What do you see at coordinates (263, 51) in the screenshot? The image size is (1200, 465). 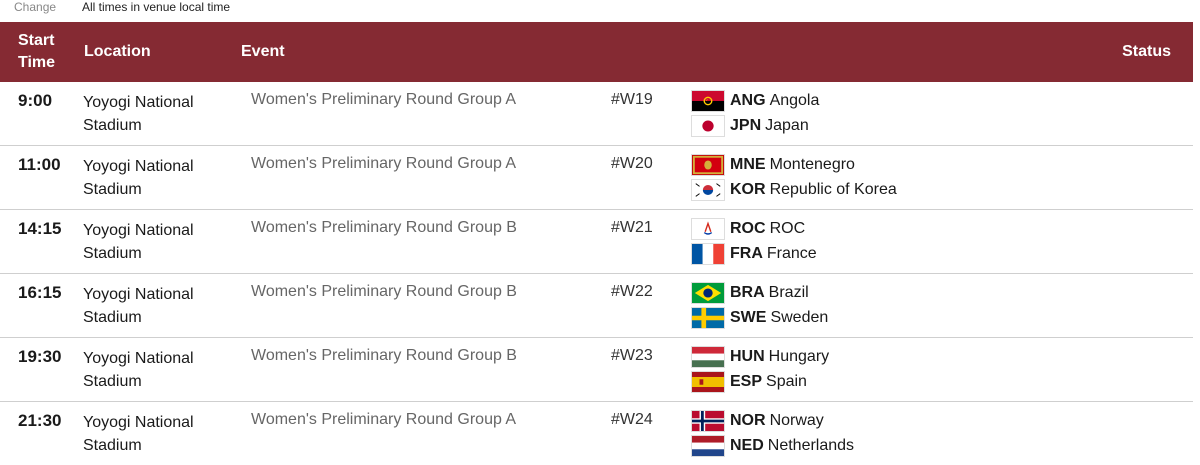 I see `header-event: Event` at bounding box center [263, 51].